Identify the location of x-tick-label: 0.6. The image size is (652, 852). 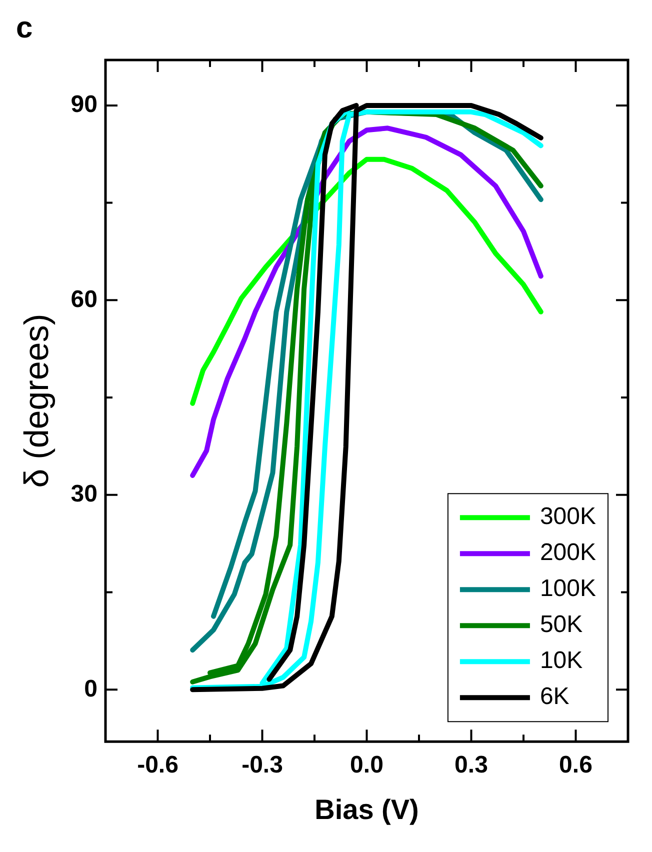
(575, 765).